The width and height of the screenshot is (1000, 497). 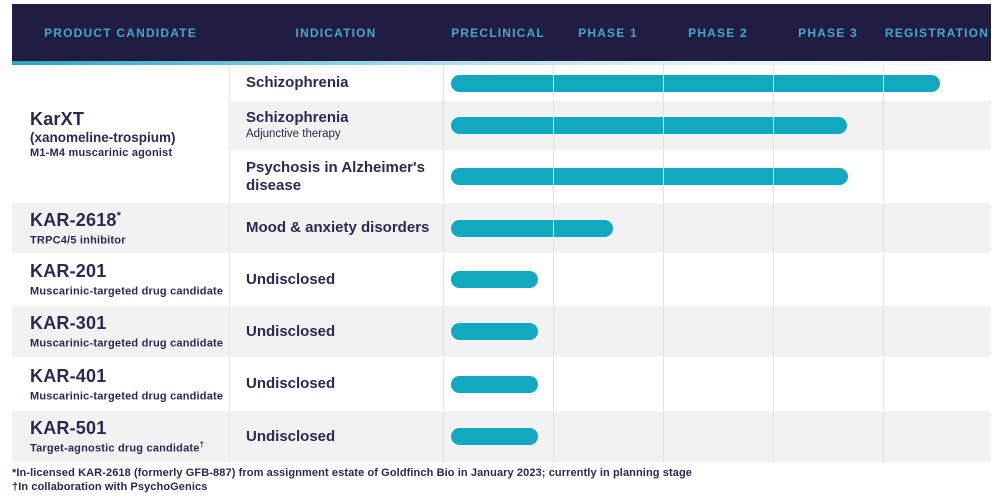 What do you see at coordinates (110, 486) in the screenshot?
I see `footnote-dagger: †In collaboration with PsychoGenics` at bounding box center [110, 486].